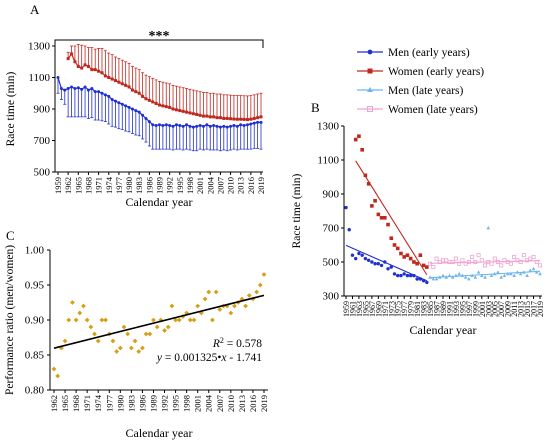 This screenshot has height=446, width=550. Describe the element at coordinates (68, 185) in the screenshot. I see `x-tick-label: 1962` at that location.